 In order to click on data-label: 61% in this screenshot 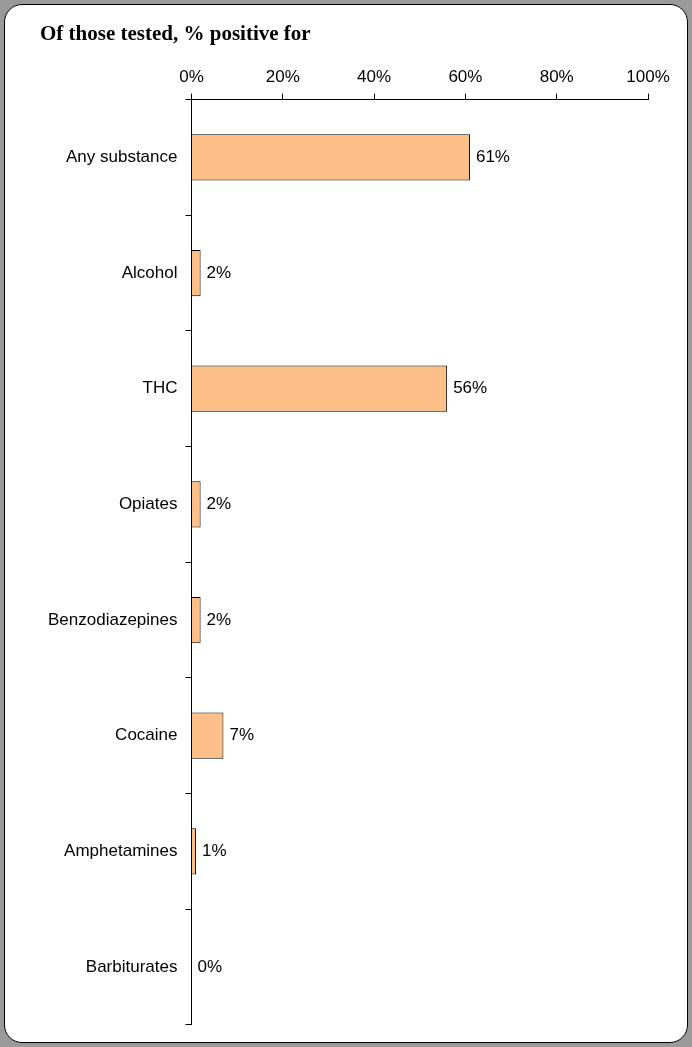, I will do `click(492, 157)`.